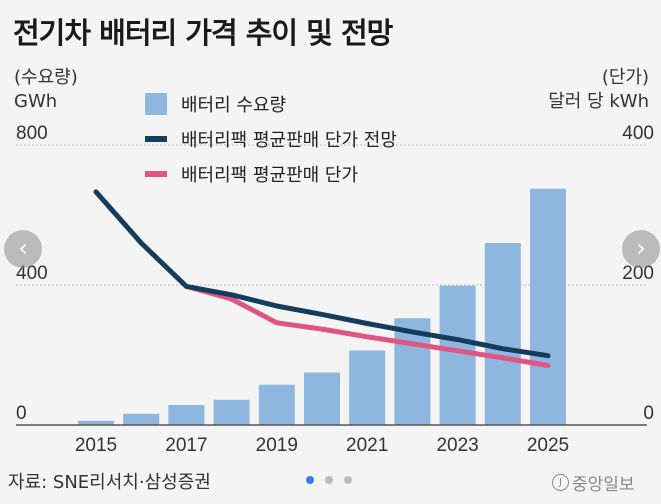  What do you see at coordinates (46, 77) in the screenshot?
I see `left-axis-label-unit-name: (수요량)` at bounding box center [46, 77].